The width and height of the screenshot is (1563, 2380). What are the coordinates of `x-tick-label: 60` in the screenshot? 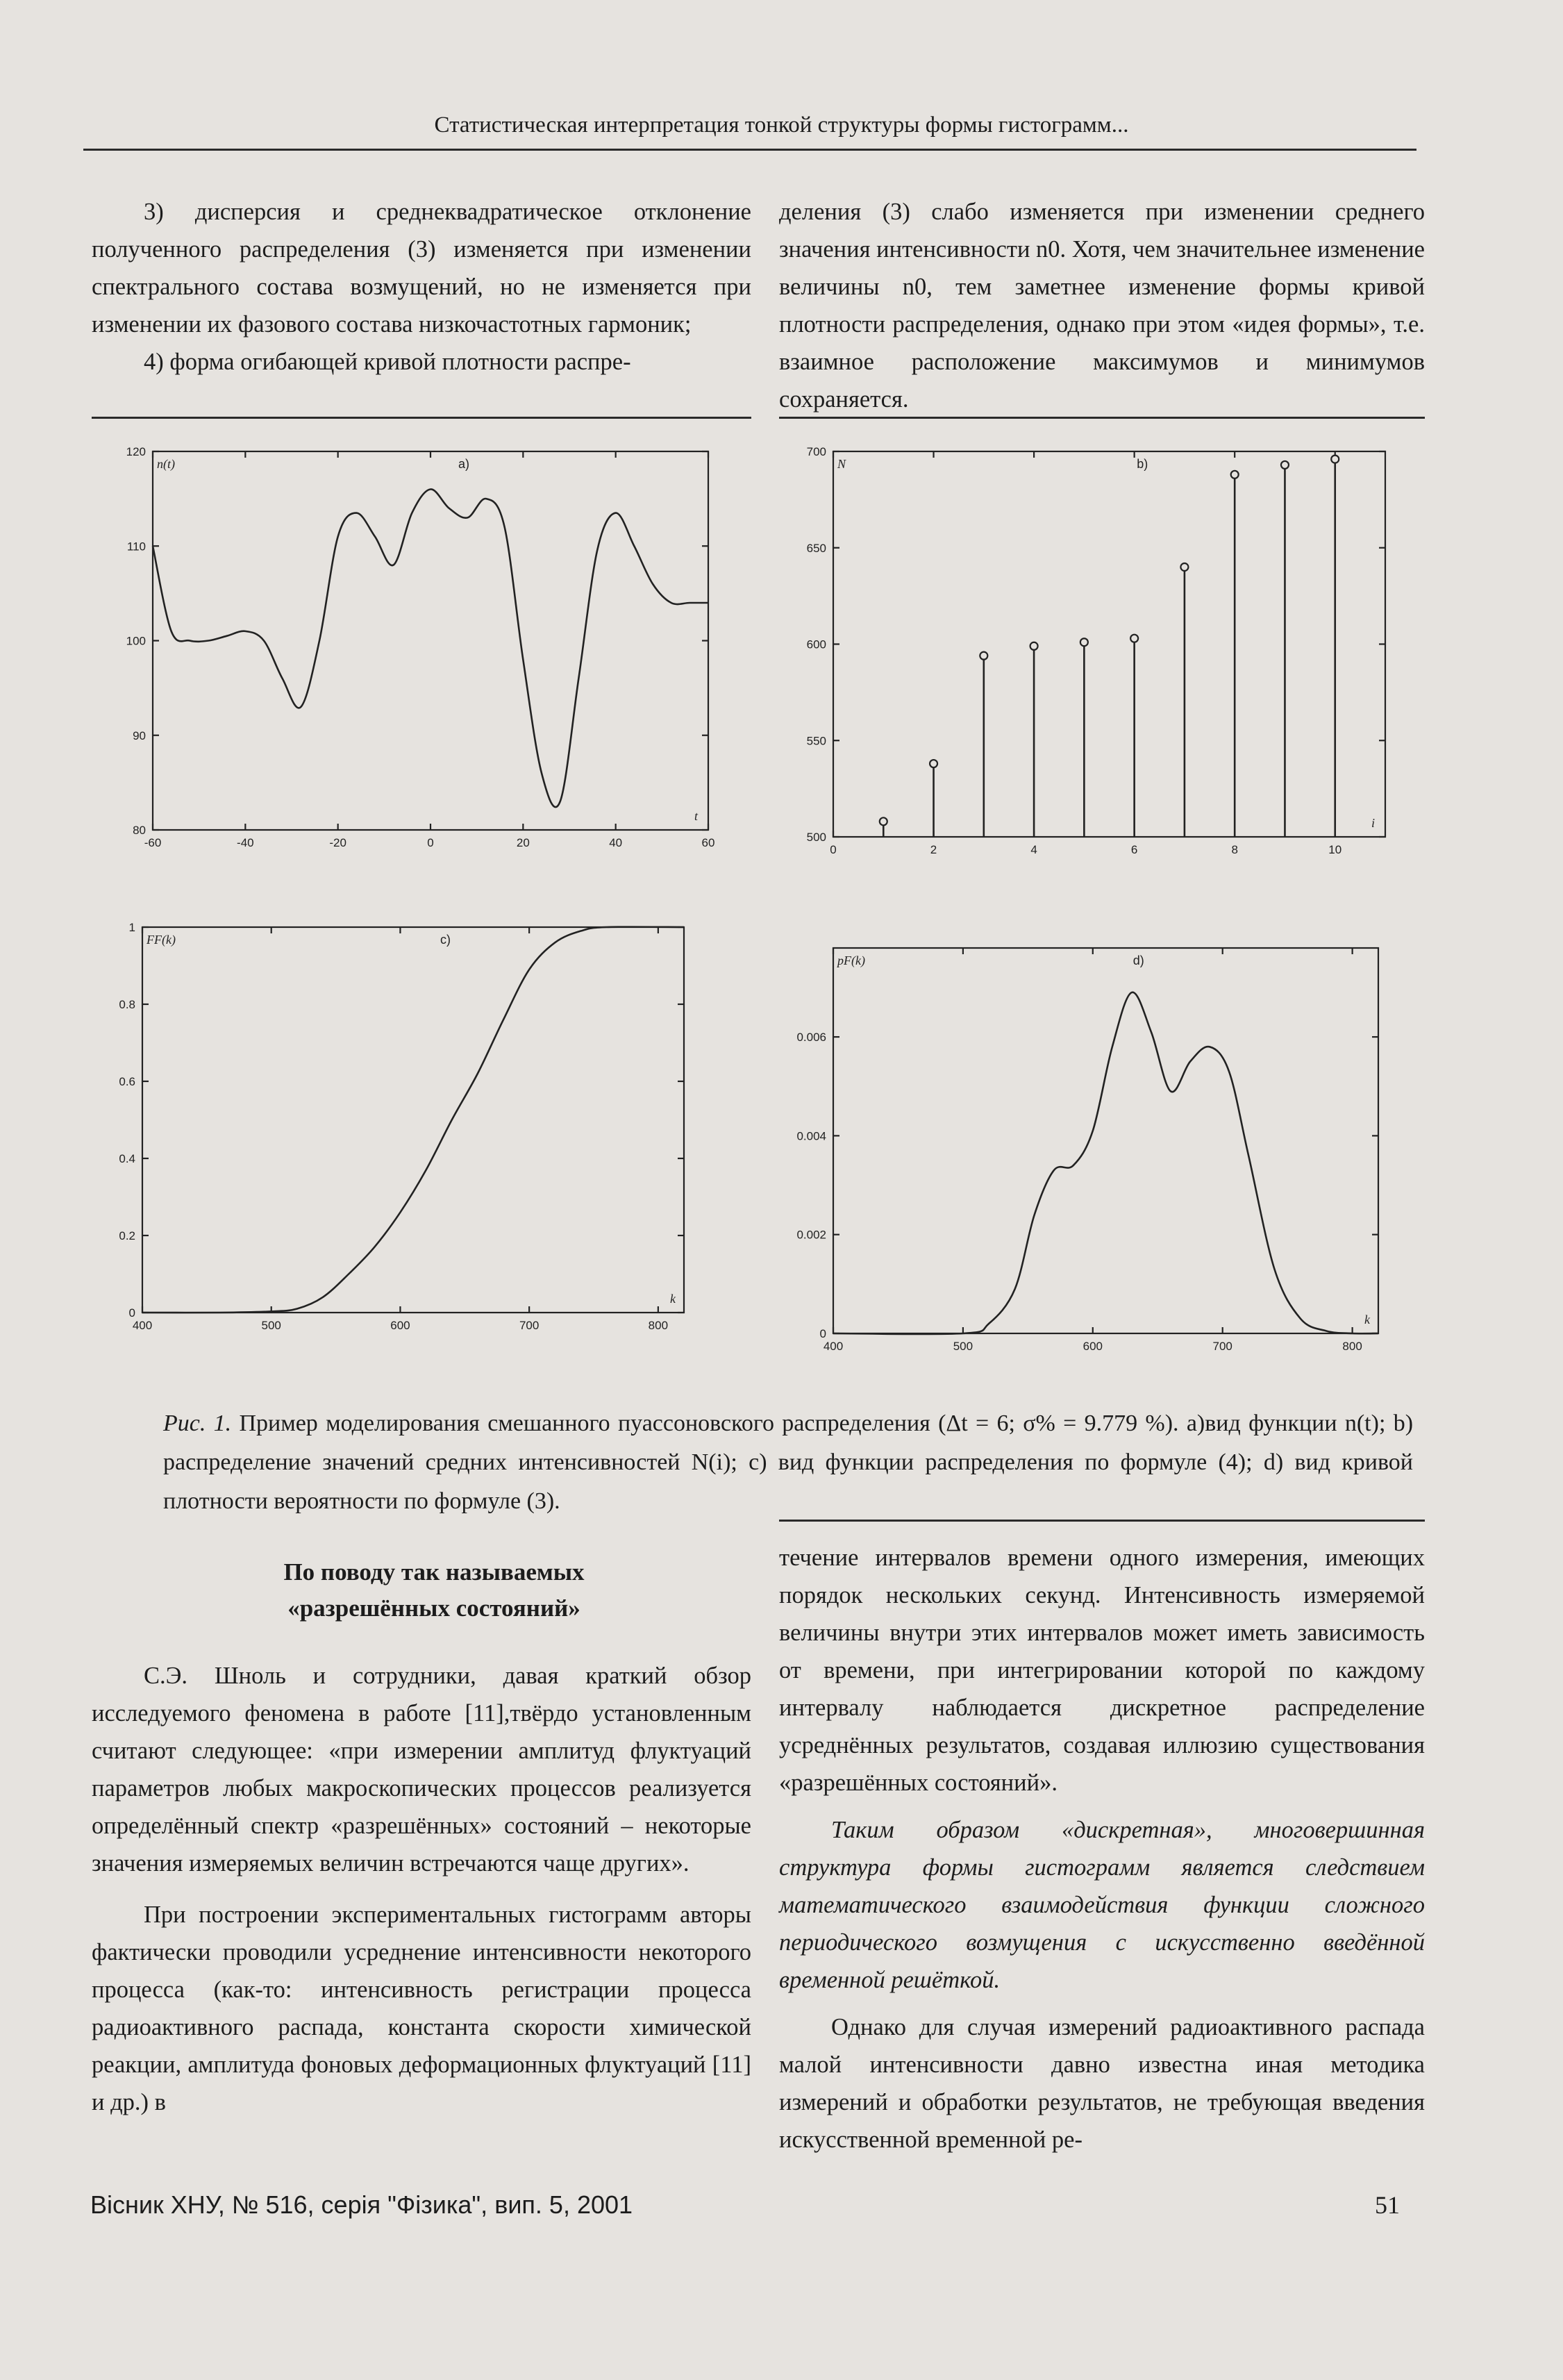 It's located at (708, 842).